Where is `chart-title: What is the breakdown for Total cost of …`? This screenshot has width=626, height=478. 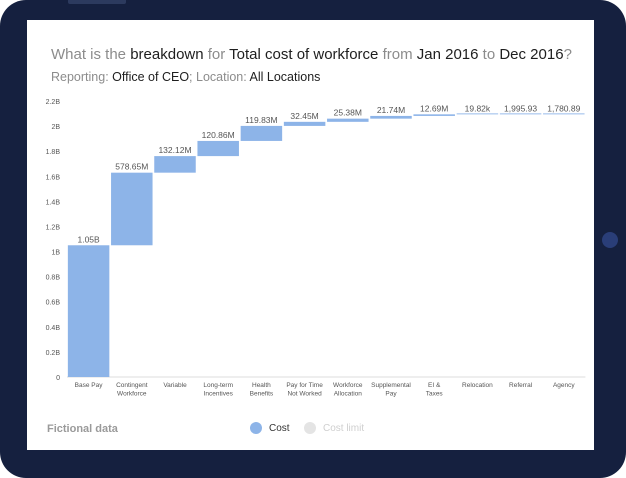 chart-title: What is the breakdown for Total cost of … is located at coordinates (311, 54).